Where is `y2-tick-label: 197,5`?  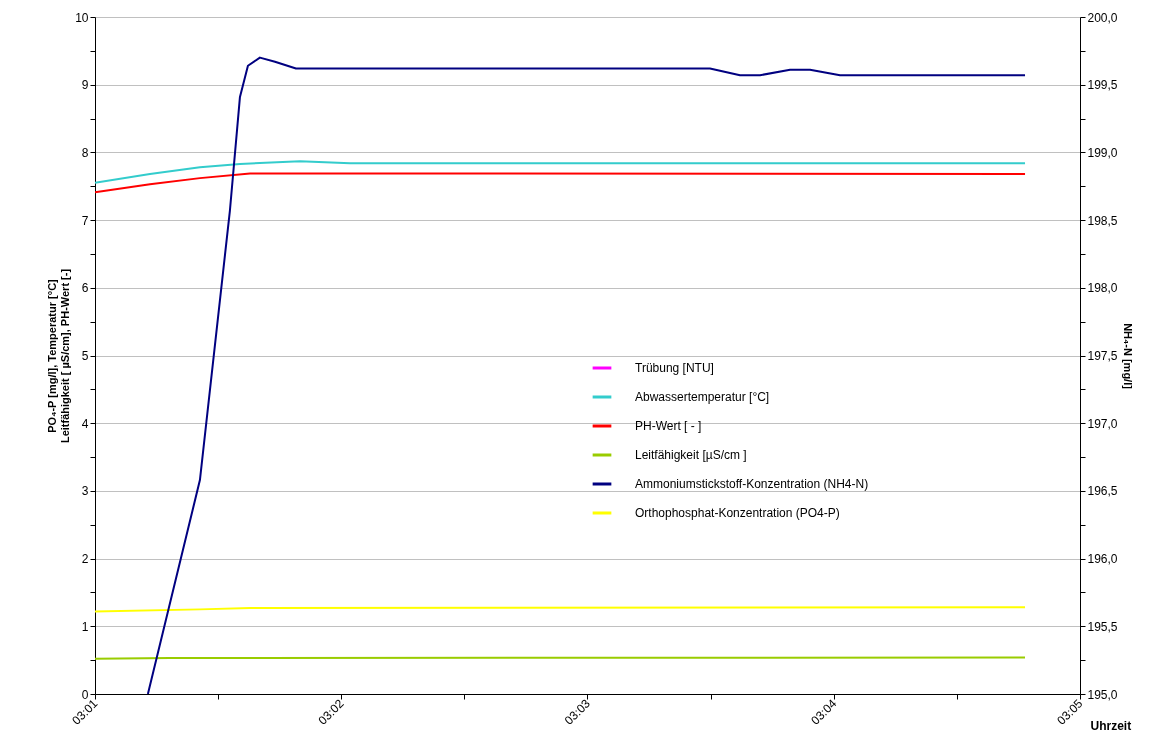
y2-tick-label: 197,5 is located at coordinates (1102, 356).